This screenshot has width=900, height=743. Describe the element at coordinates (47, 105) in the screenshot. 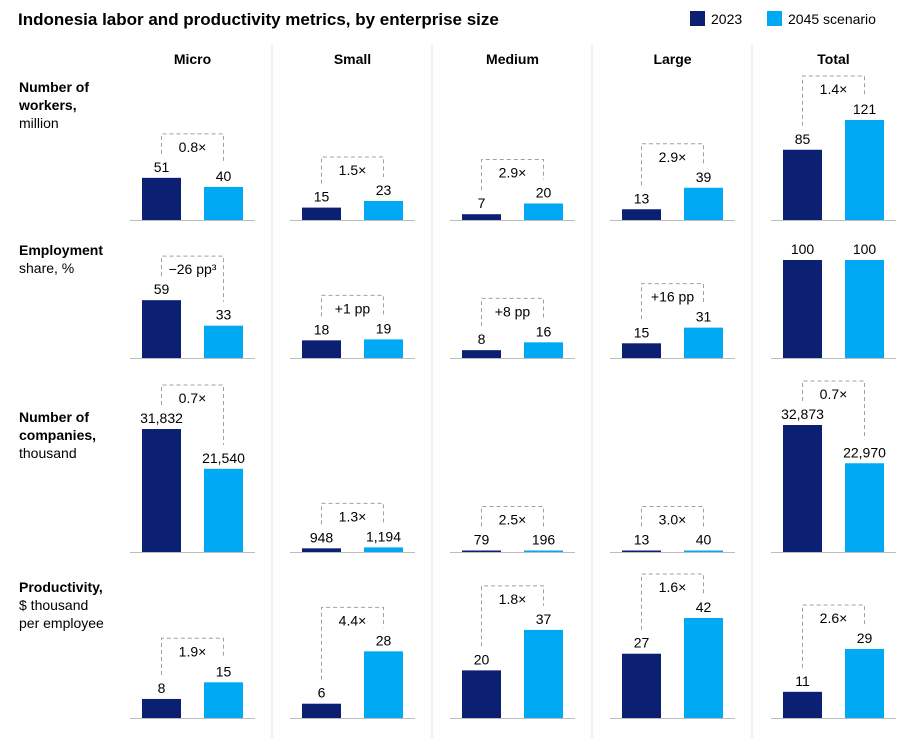

I see `row-label-line: workers,` at that location.